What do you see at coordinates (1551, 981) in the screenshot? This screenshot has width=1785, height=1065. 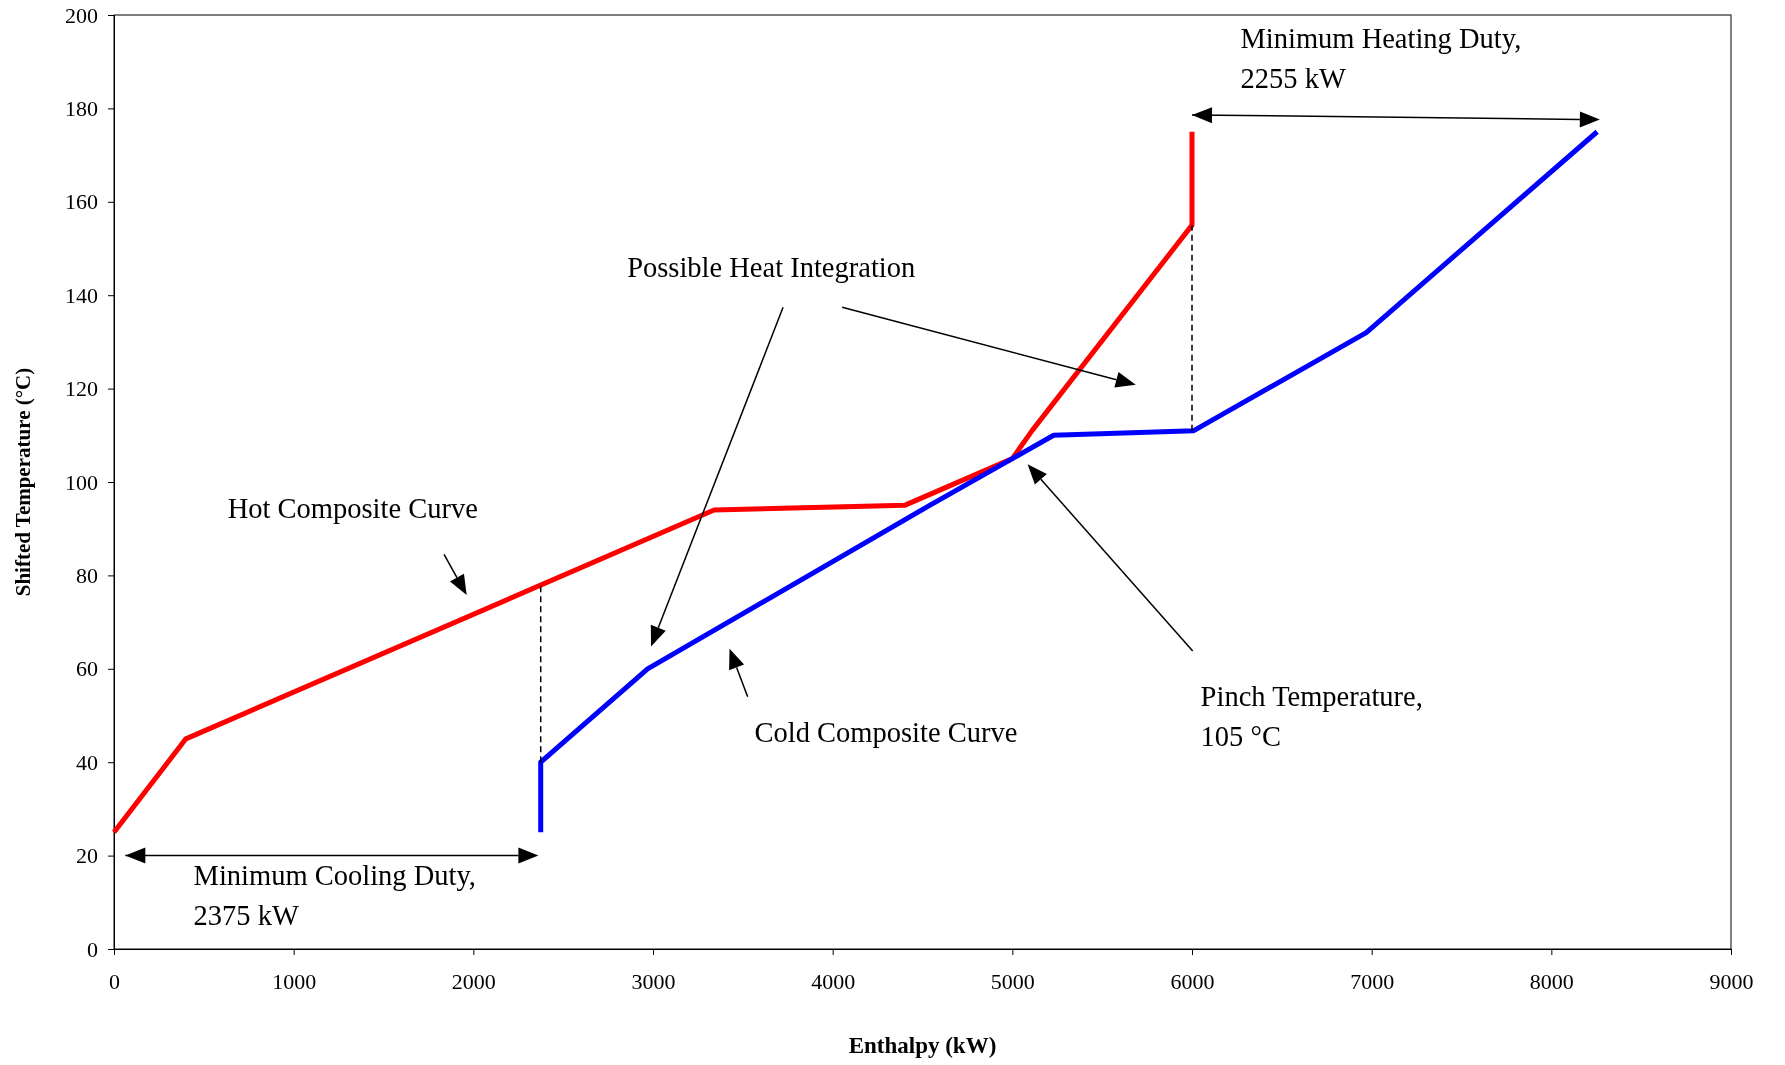 I see `x-tick-label: 8000` at bounding box center [1551, 981].